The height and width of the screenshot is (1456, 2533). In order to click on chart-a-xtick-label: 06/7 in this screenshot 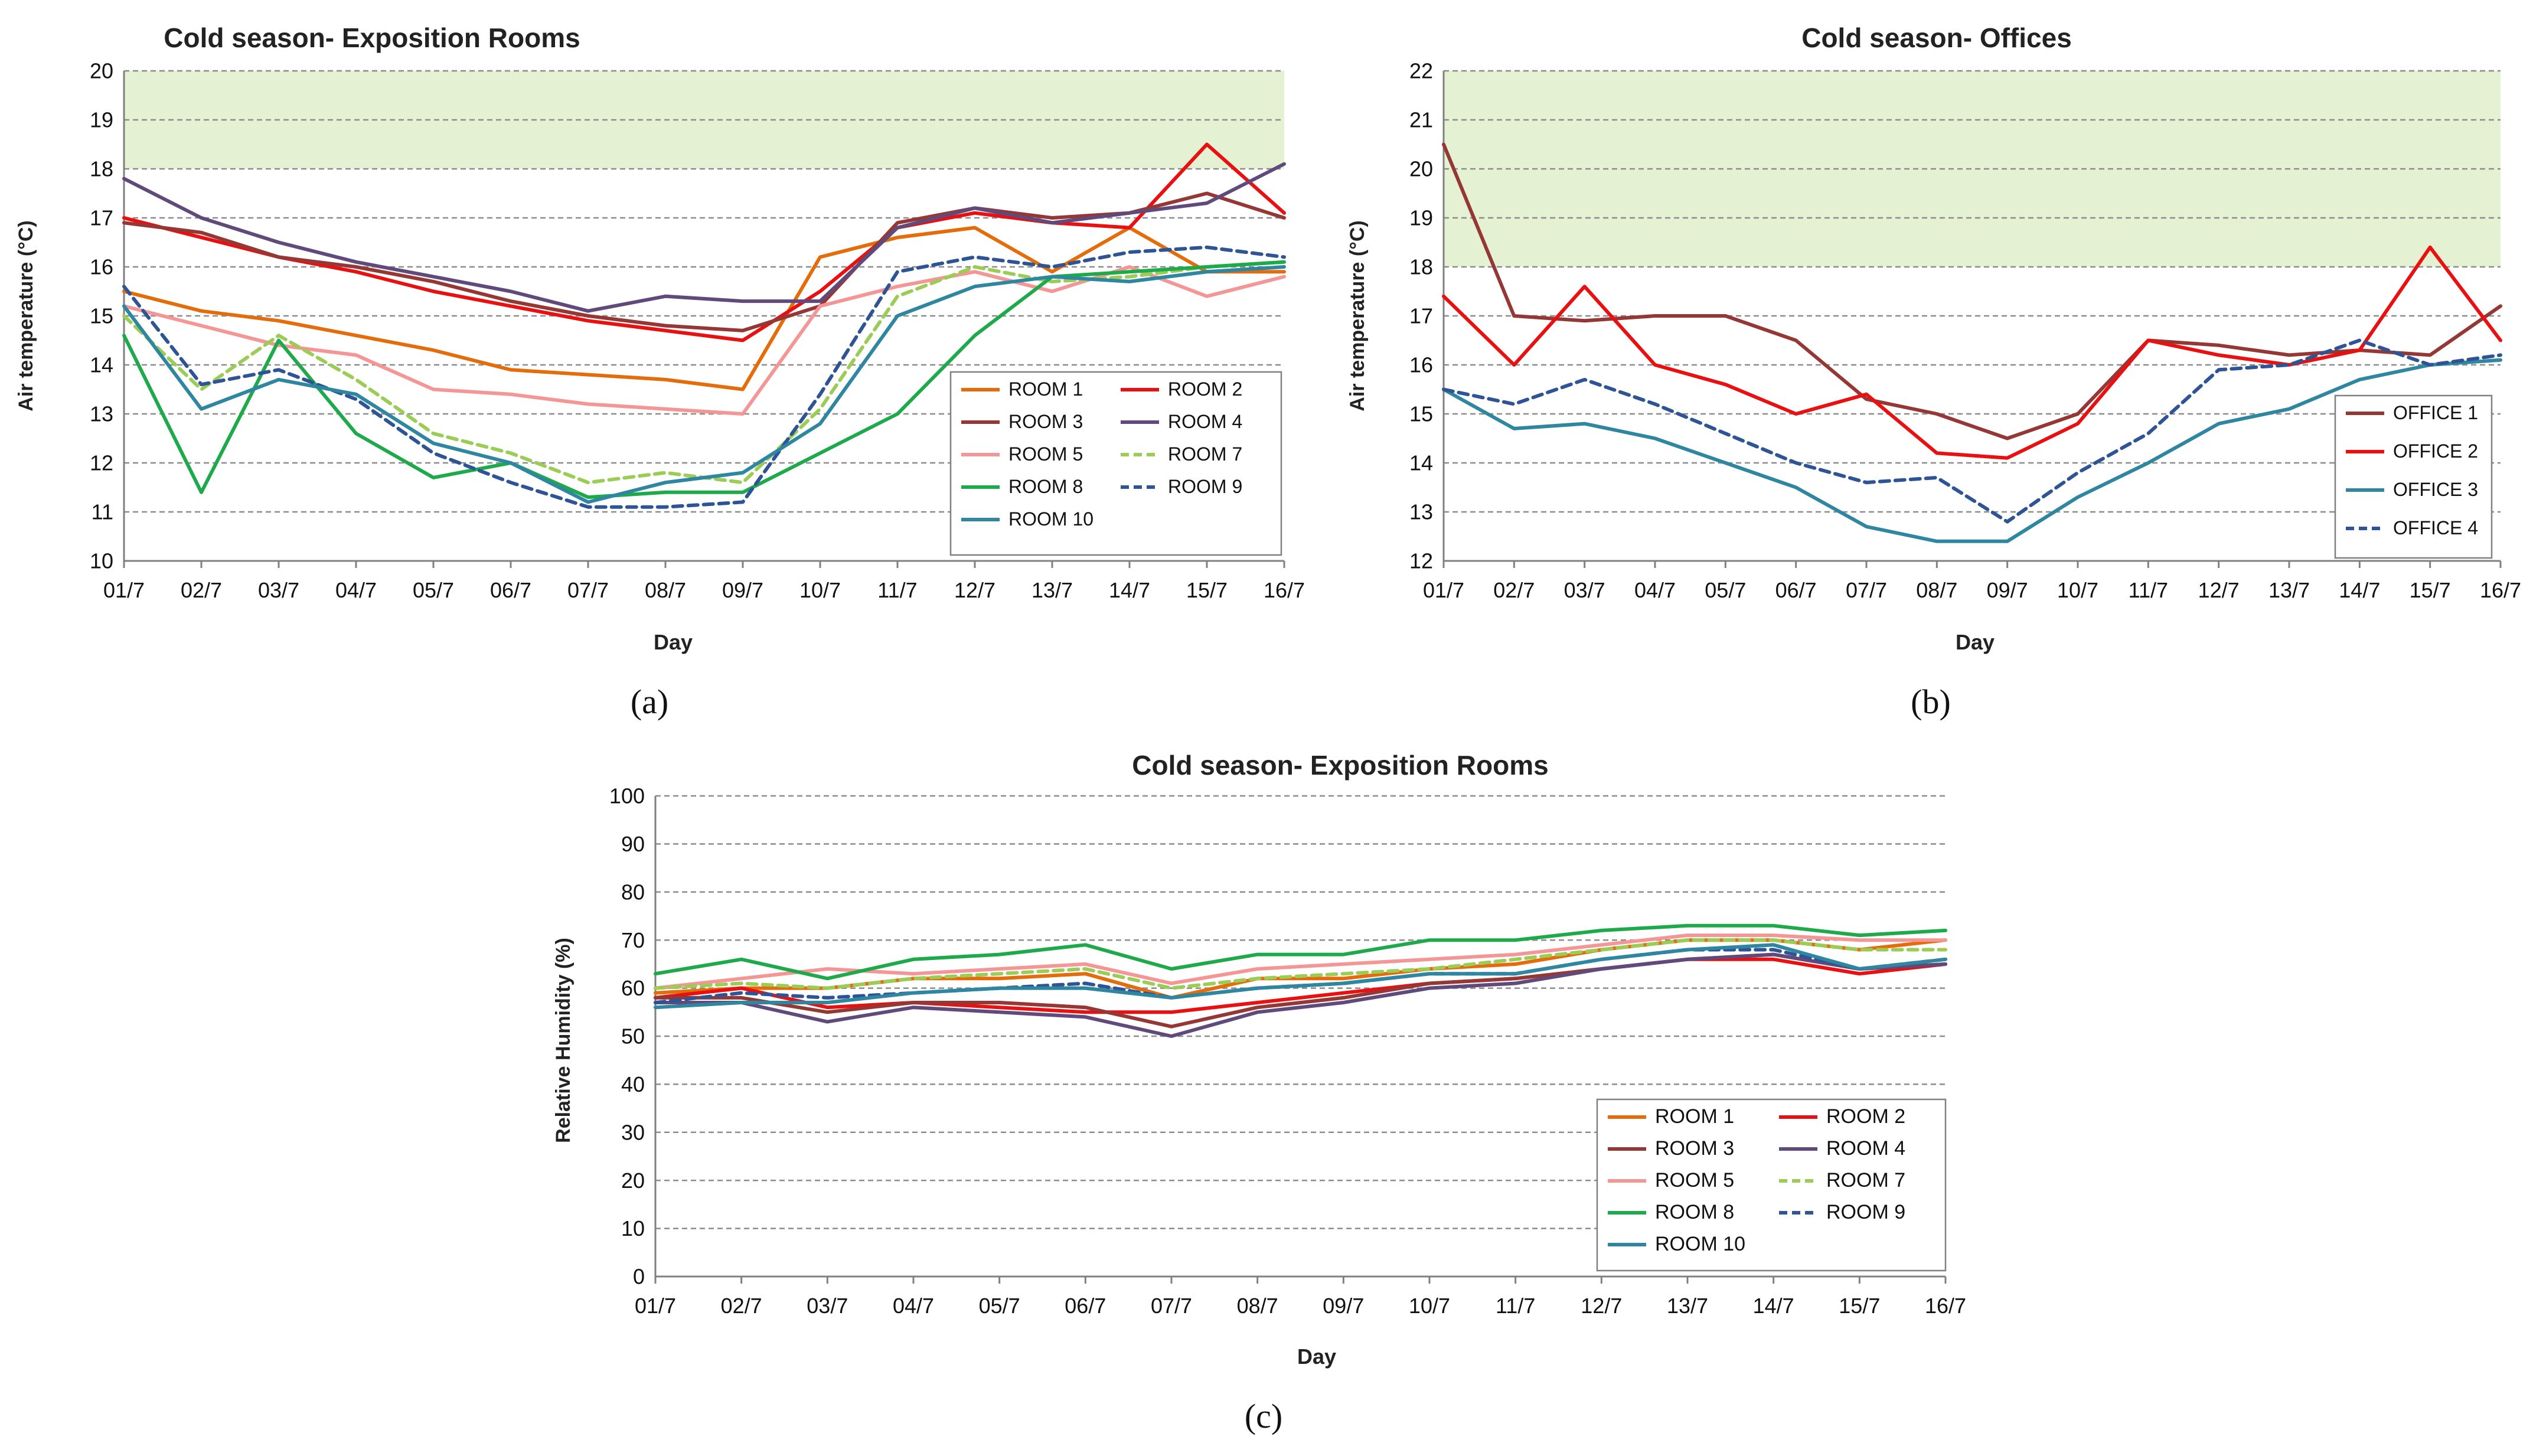, I will do `click(510, 590)`.